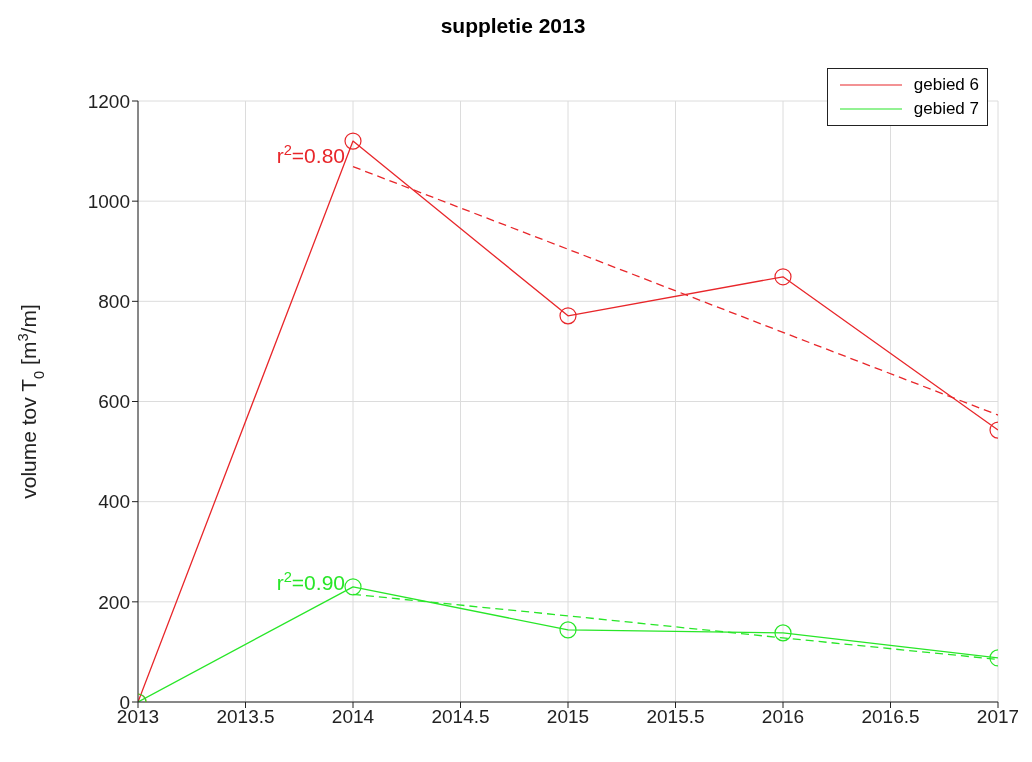 Image resolution: width=1032 pixels, height=762 pixels. What do you see at coordinates (114, 502) in the screenshot?
I see `y-tick-label: 400` at bounding box center [114, 502].